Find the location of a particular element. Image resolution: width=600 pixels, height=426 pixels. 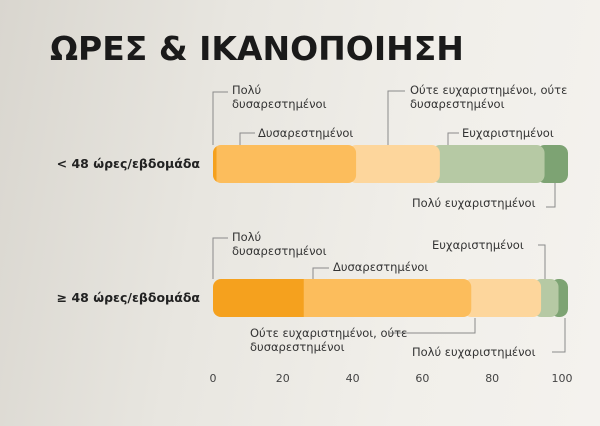

x-tick-label: 80 is located at coordinates (492, 378).